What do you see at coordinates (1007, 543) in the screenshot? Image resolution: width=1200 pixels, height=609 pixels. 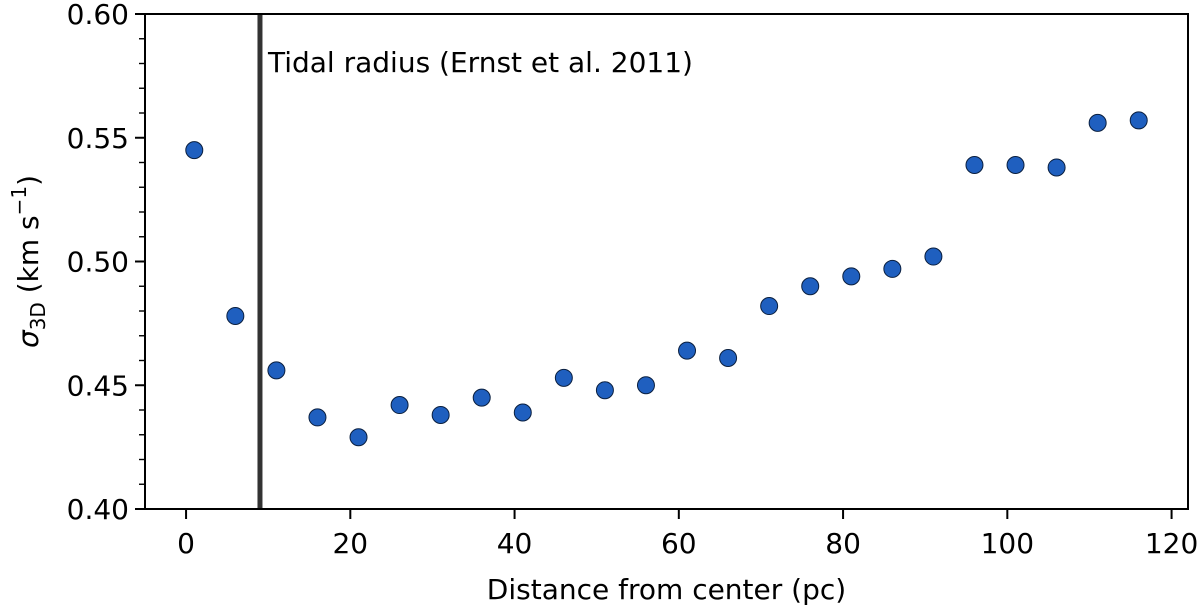 I see `x-tick-label: 100` at bounding box center [1007, 543].